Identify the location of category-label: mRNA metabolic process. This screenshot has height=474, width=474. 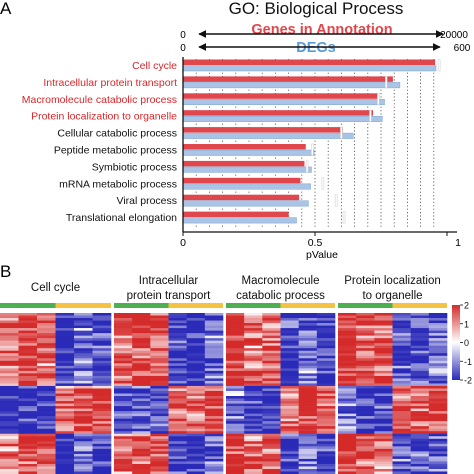
(118, 184).